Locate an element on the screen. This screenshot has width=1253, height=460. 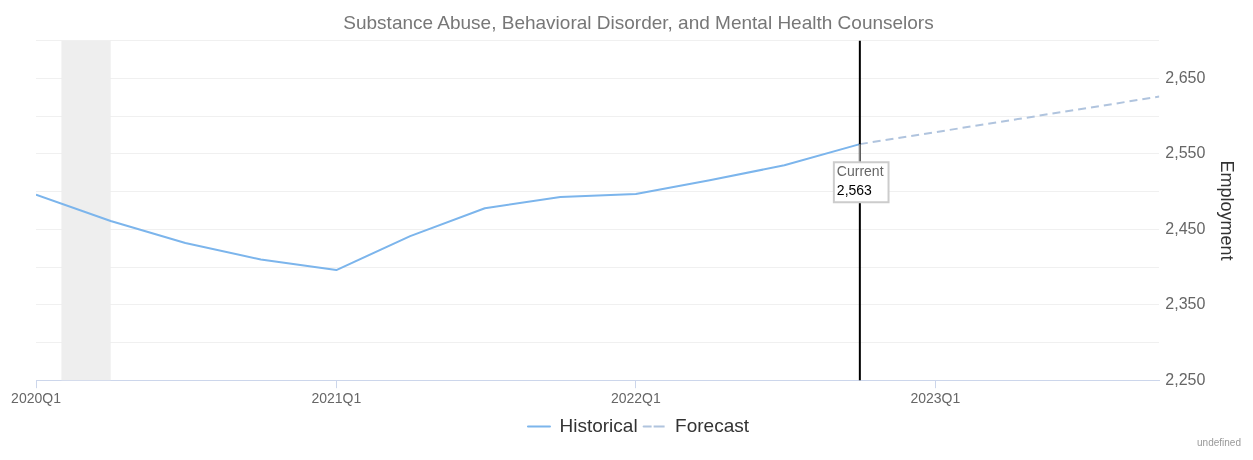
annotation: 2,563 is located at coordinates (854, 189).